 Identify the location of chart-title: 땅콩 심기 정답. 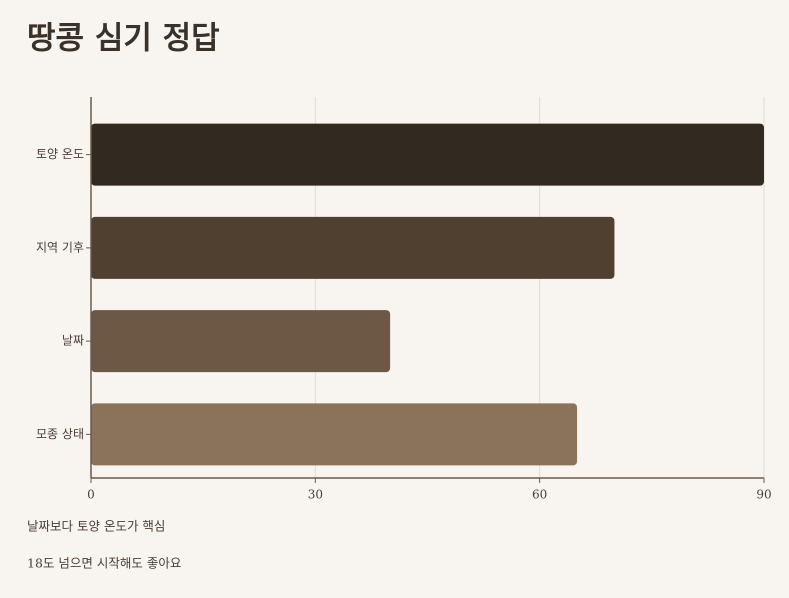
(123, 39).